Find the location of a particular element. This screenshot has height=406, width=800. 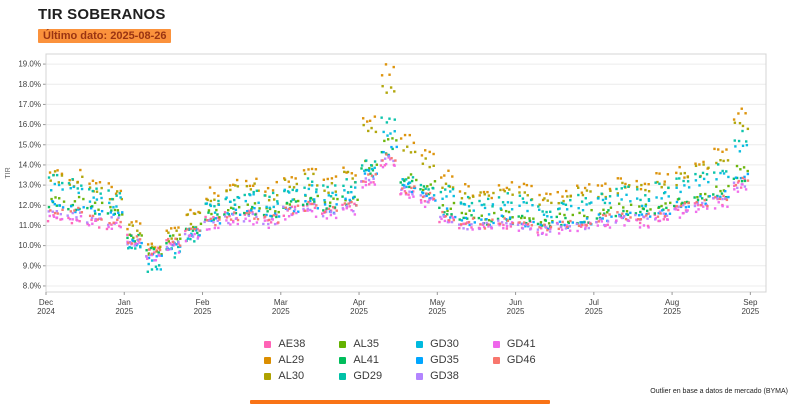

cropped-footer-line is located at coordinates (400, 402).